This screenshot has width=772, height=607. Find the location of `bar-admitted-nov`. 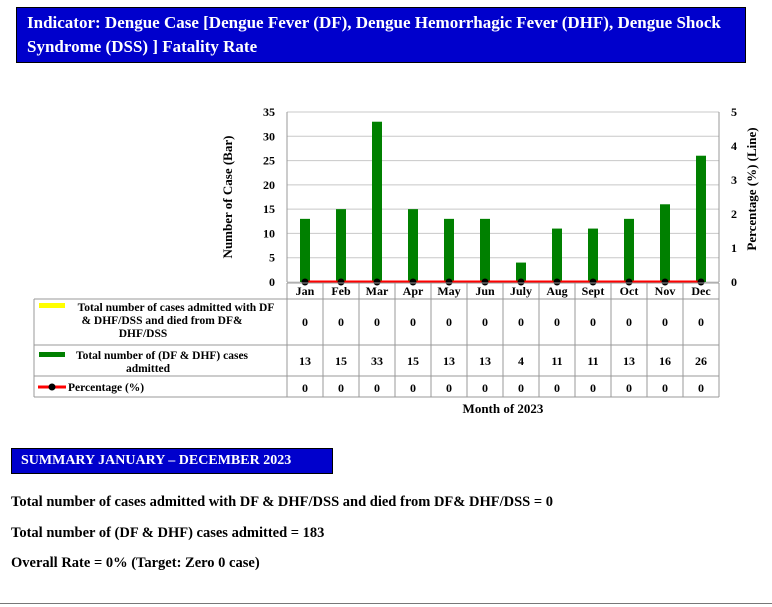

bar-admitted-nov is located at coordinates (665, 243).